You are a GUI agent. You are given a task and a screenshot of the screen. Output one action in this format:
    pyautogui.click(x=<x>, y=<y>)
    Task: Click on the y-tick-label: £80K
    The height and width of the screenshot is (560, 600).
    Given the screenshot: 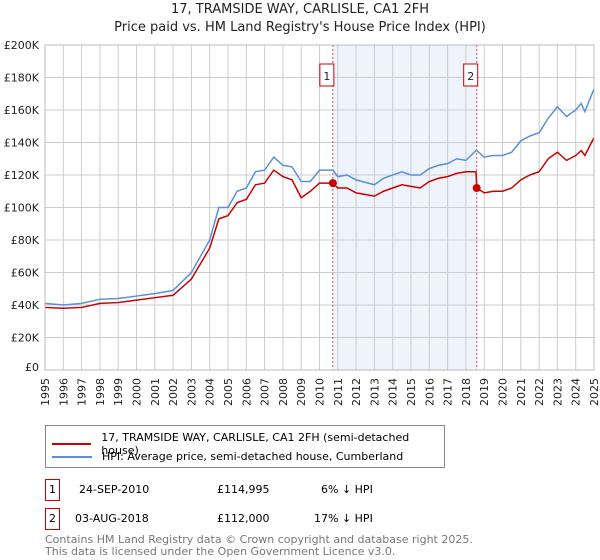 What is the action you would take?
    pyautogui.click(x=25, y=240)
    